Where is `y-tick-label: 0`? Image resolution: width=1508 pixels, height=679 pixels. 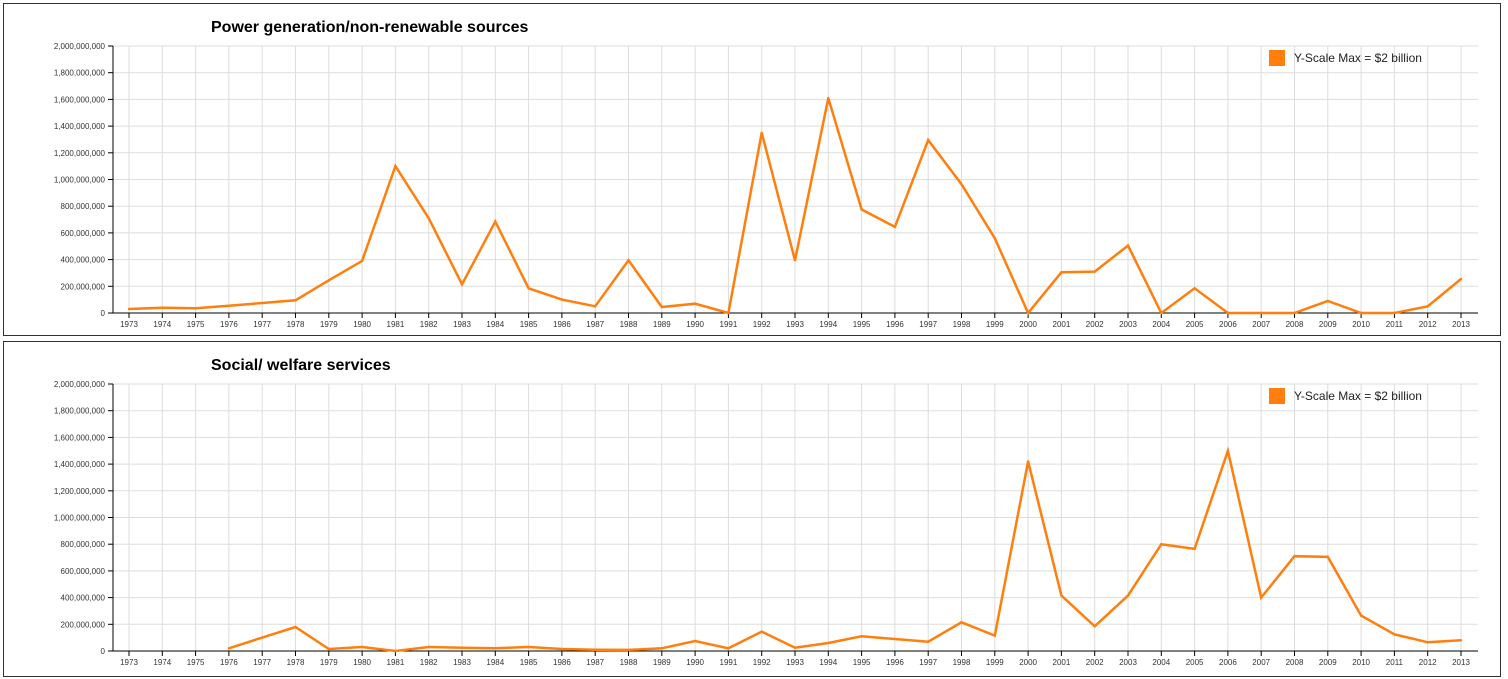 y-tick-label: 0 is located at coordinates (103, 313).